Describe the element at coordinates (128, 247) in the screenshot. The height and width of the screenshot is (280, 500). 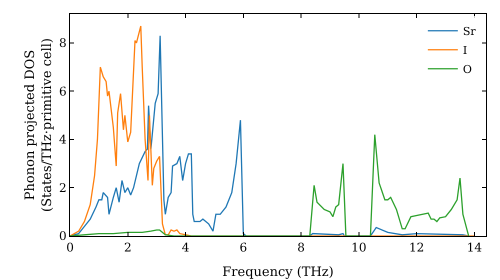
I see `x-tick-label: 2` at that location.